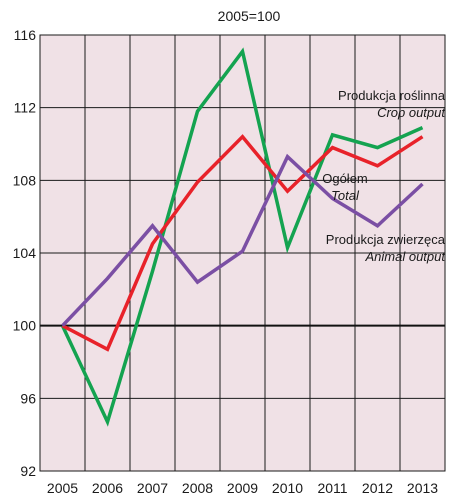 The height and width of the screenshot is (498, 451). What do you see at coordinates (345, 195) in the screenshot?
I see `series-label-total-en: Total` at bounding box center [345, 195].